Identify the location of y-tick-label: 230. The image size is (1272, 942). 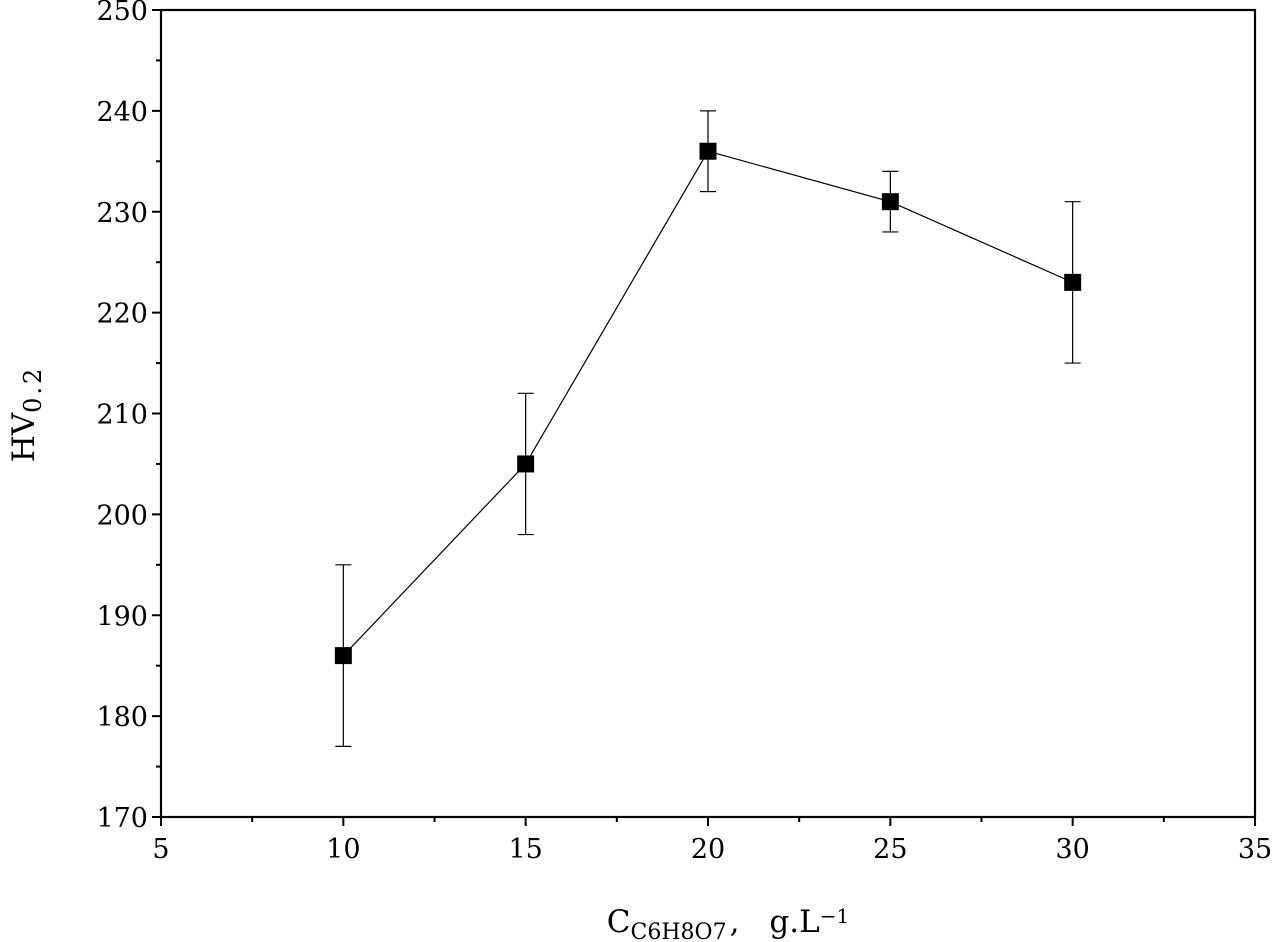
(122, 213).